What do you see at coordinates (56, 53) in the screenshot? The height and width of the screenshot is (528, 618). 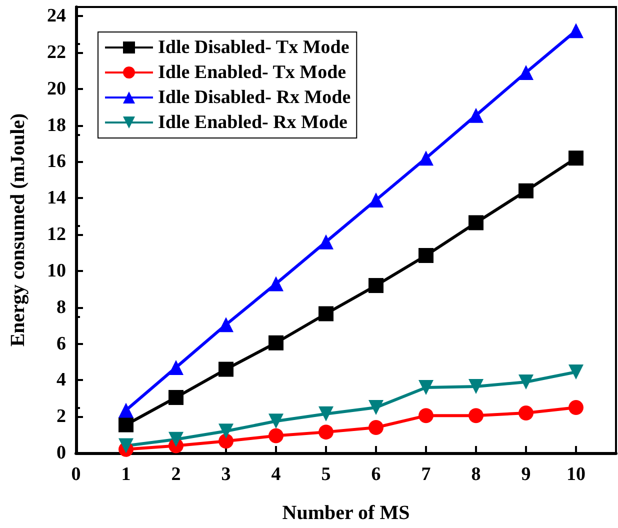 I see `y-tick-label: 22` at bounding box center [56, 53].